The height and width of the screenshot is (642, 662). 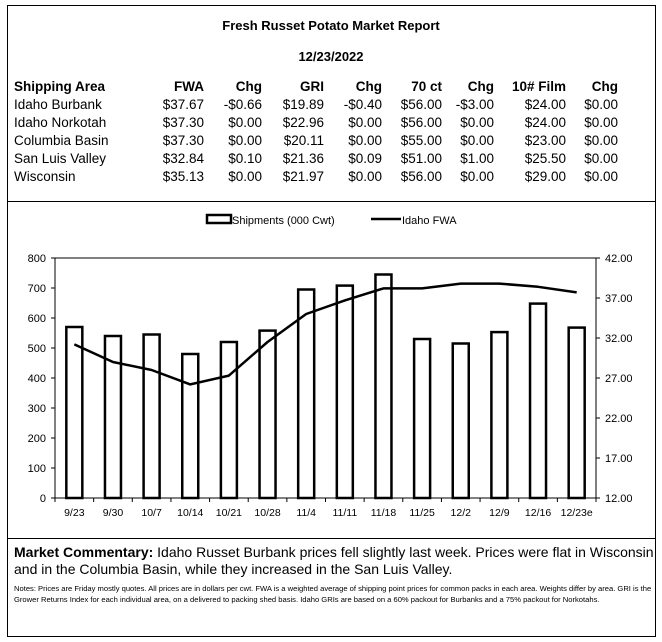 I want to click on y-tick-label: 500, so click(x=37, y=349).